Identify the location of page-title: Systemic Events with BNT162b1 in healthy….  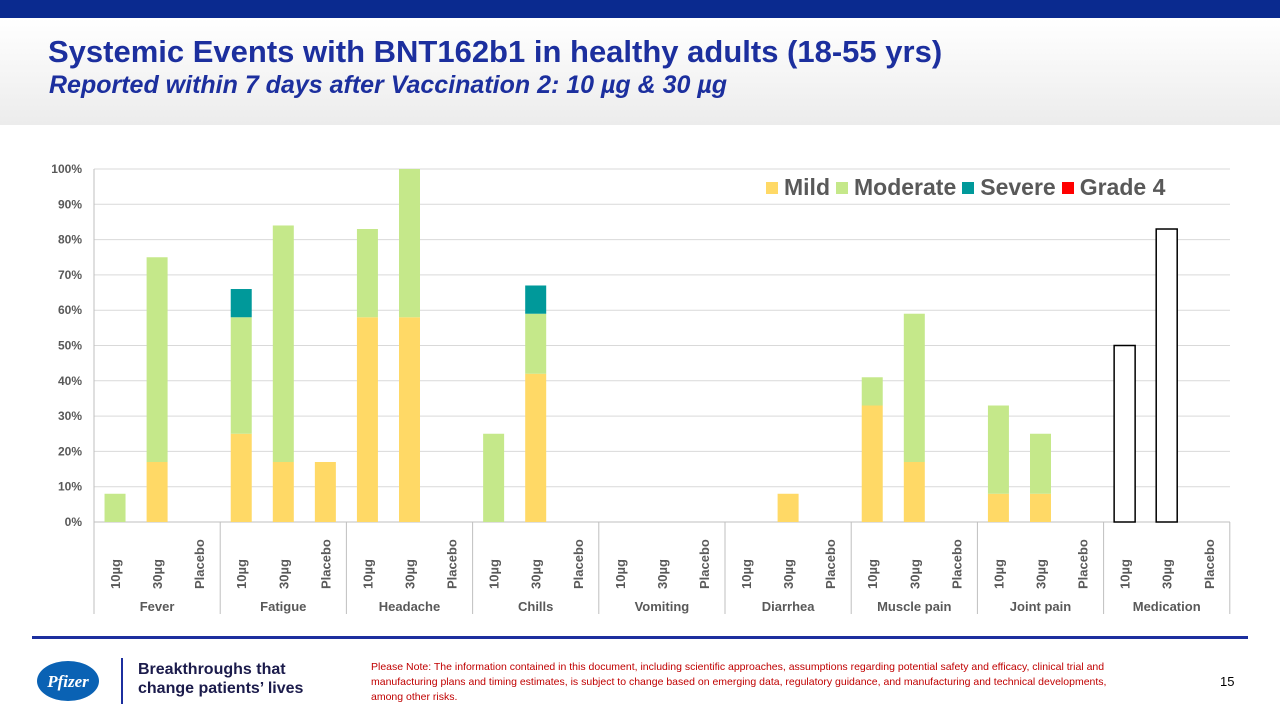
(495, 51).